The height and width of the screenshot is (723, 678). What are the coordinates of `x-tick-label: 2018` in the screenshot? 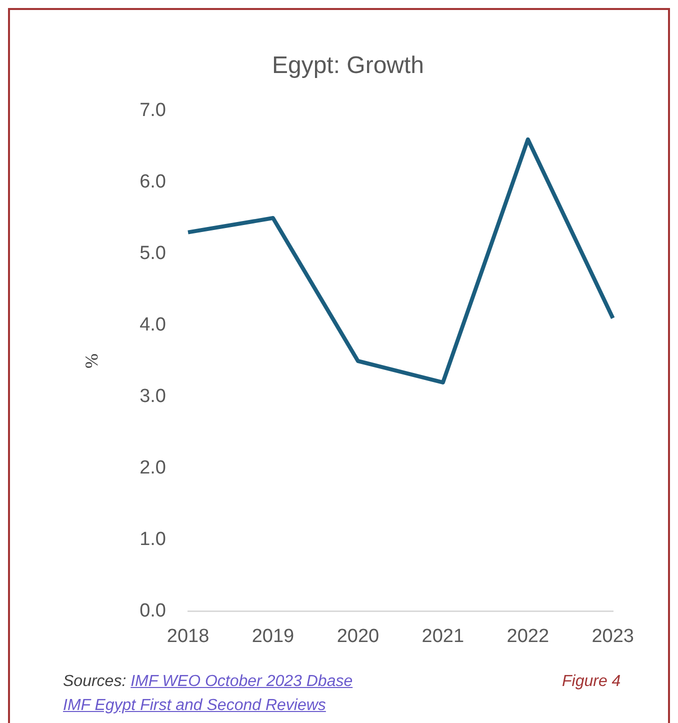 It's located at (188, 636).